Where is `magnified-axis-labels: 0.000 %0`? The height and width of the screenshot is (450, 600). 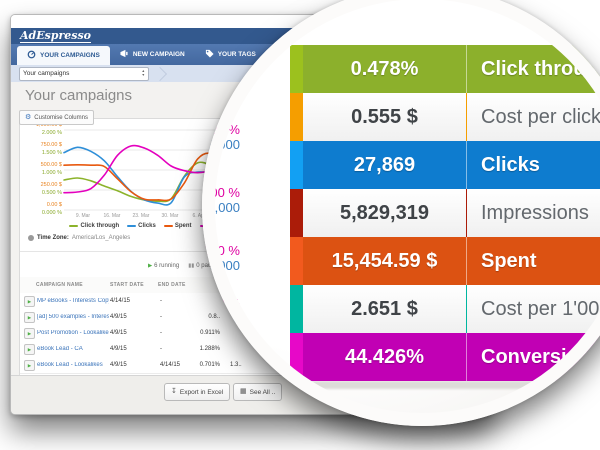
magnified-axis-labels: 0.000 %0 is located at coordinates (221, 311).